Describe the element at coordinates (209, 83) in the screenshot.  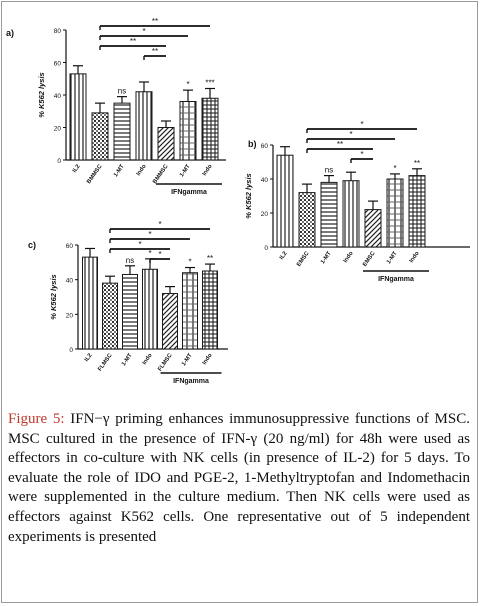
I see `significance-label: ***` at that location.